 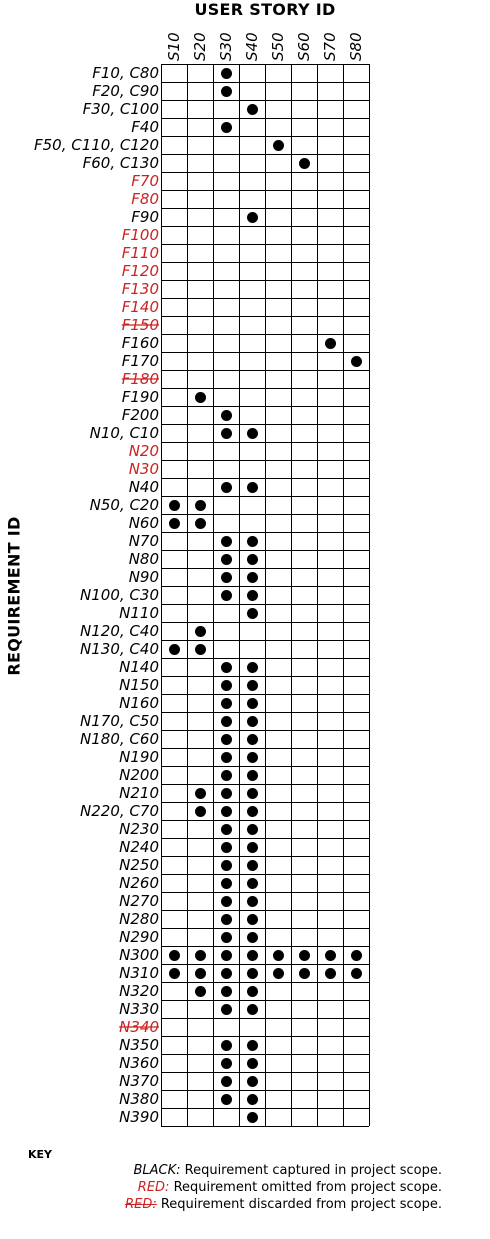 What do you see at coordinates (121, 109) in the screenshot?
I see `row-label: F30, C100` at bounding box center [121, 109].